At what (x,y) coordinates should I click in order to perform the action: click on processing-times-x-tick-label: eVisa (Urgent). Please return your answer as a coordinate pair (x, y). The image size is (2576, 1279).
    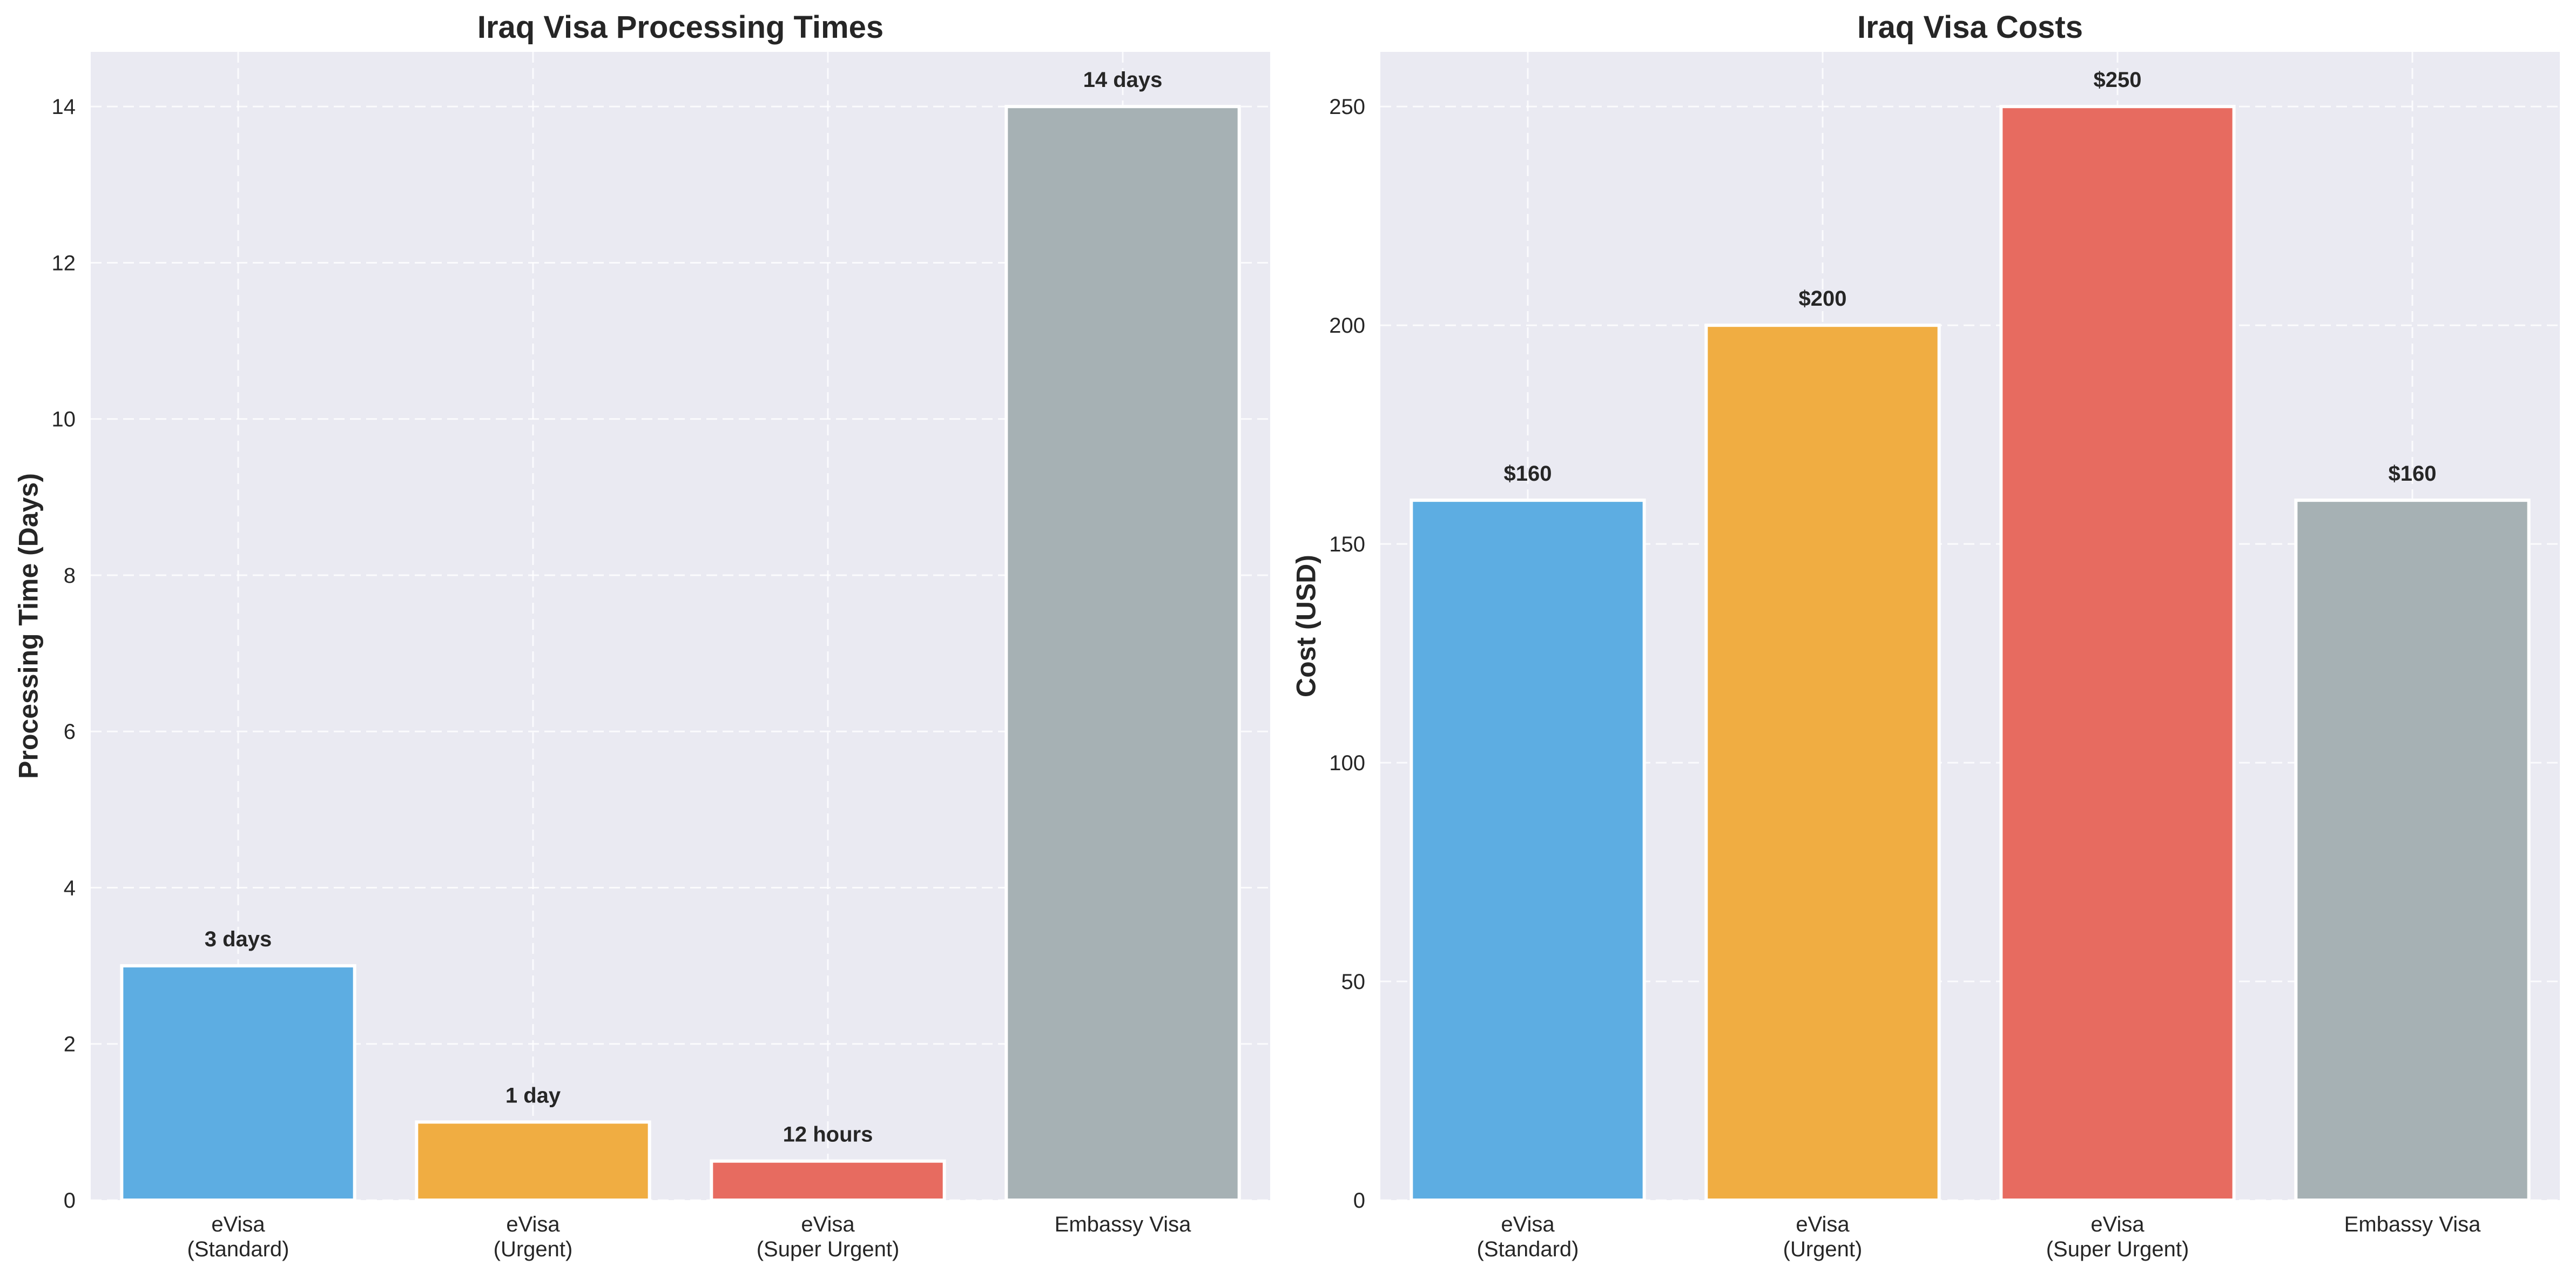
    Looking at the image, I should click on (533, 1237).